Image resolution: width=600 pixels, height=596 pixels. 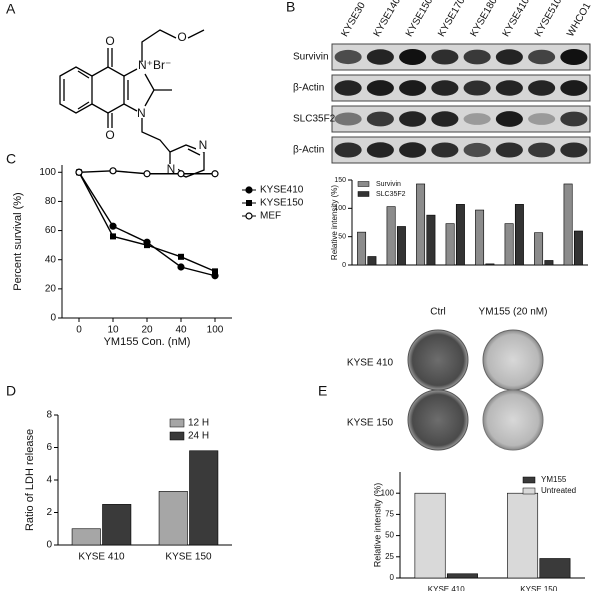 I want to click on y-axis-label: Ratio of LDH release, so click(x=30, y=480).